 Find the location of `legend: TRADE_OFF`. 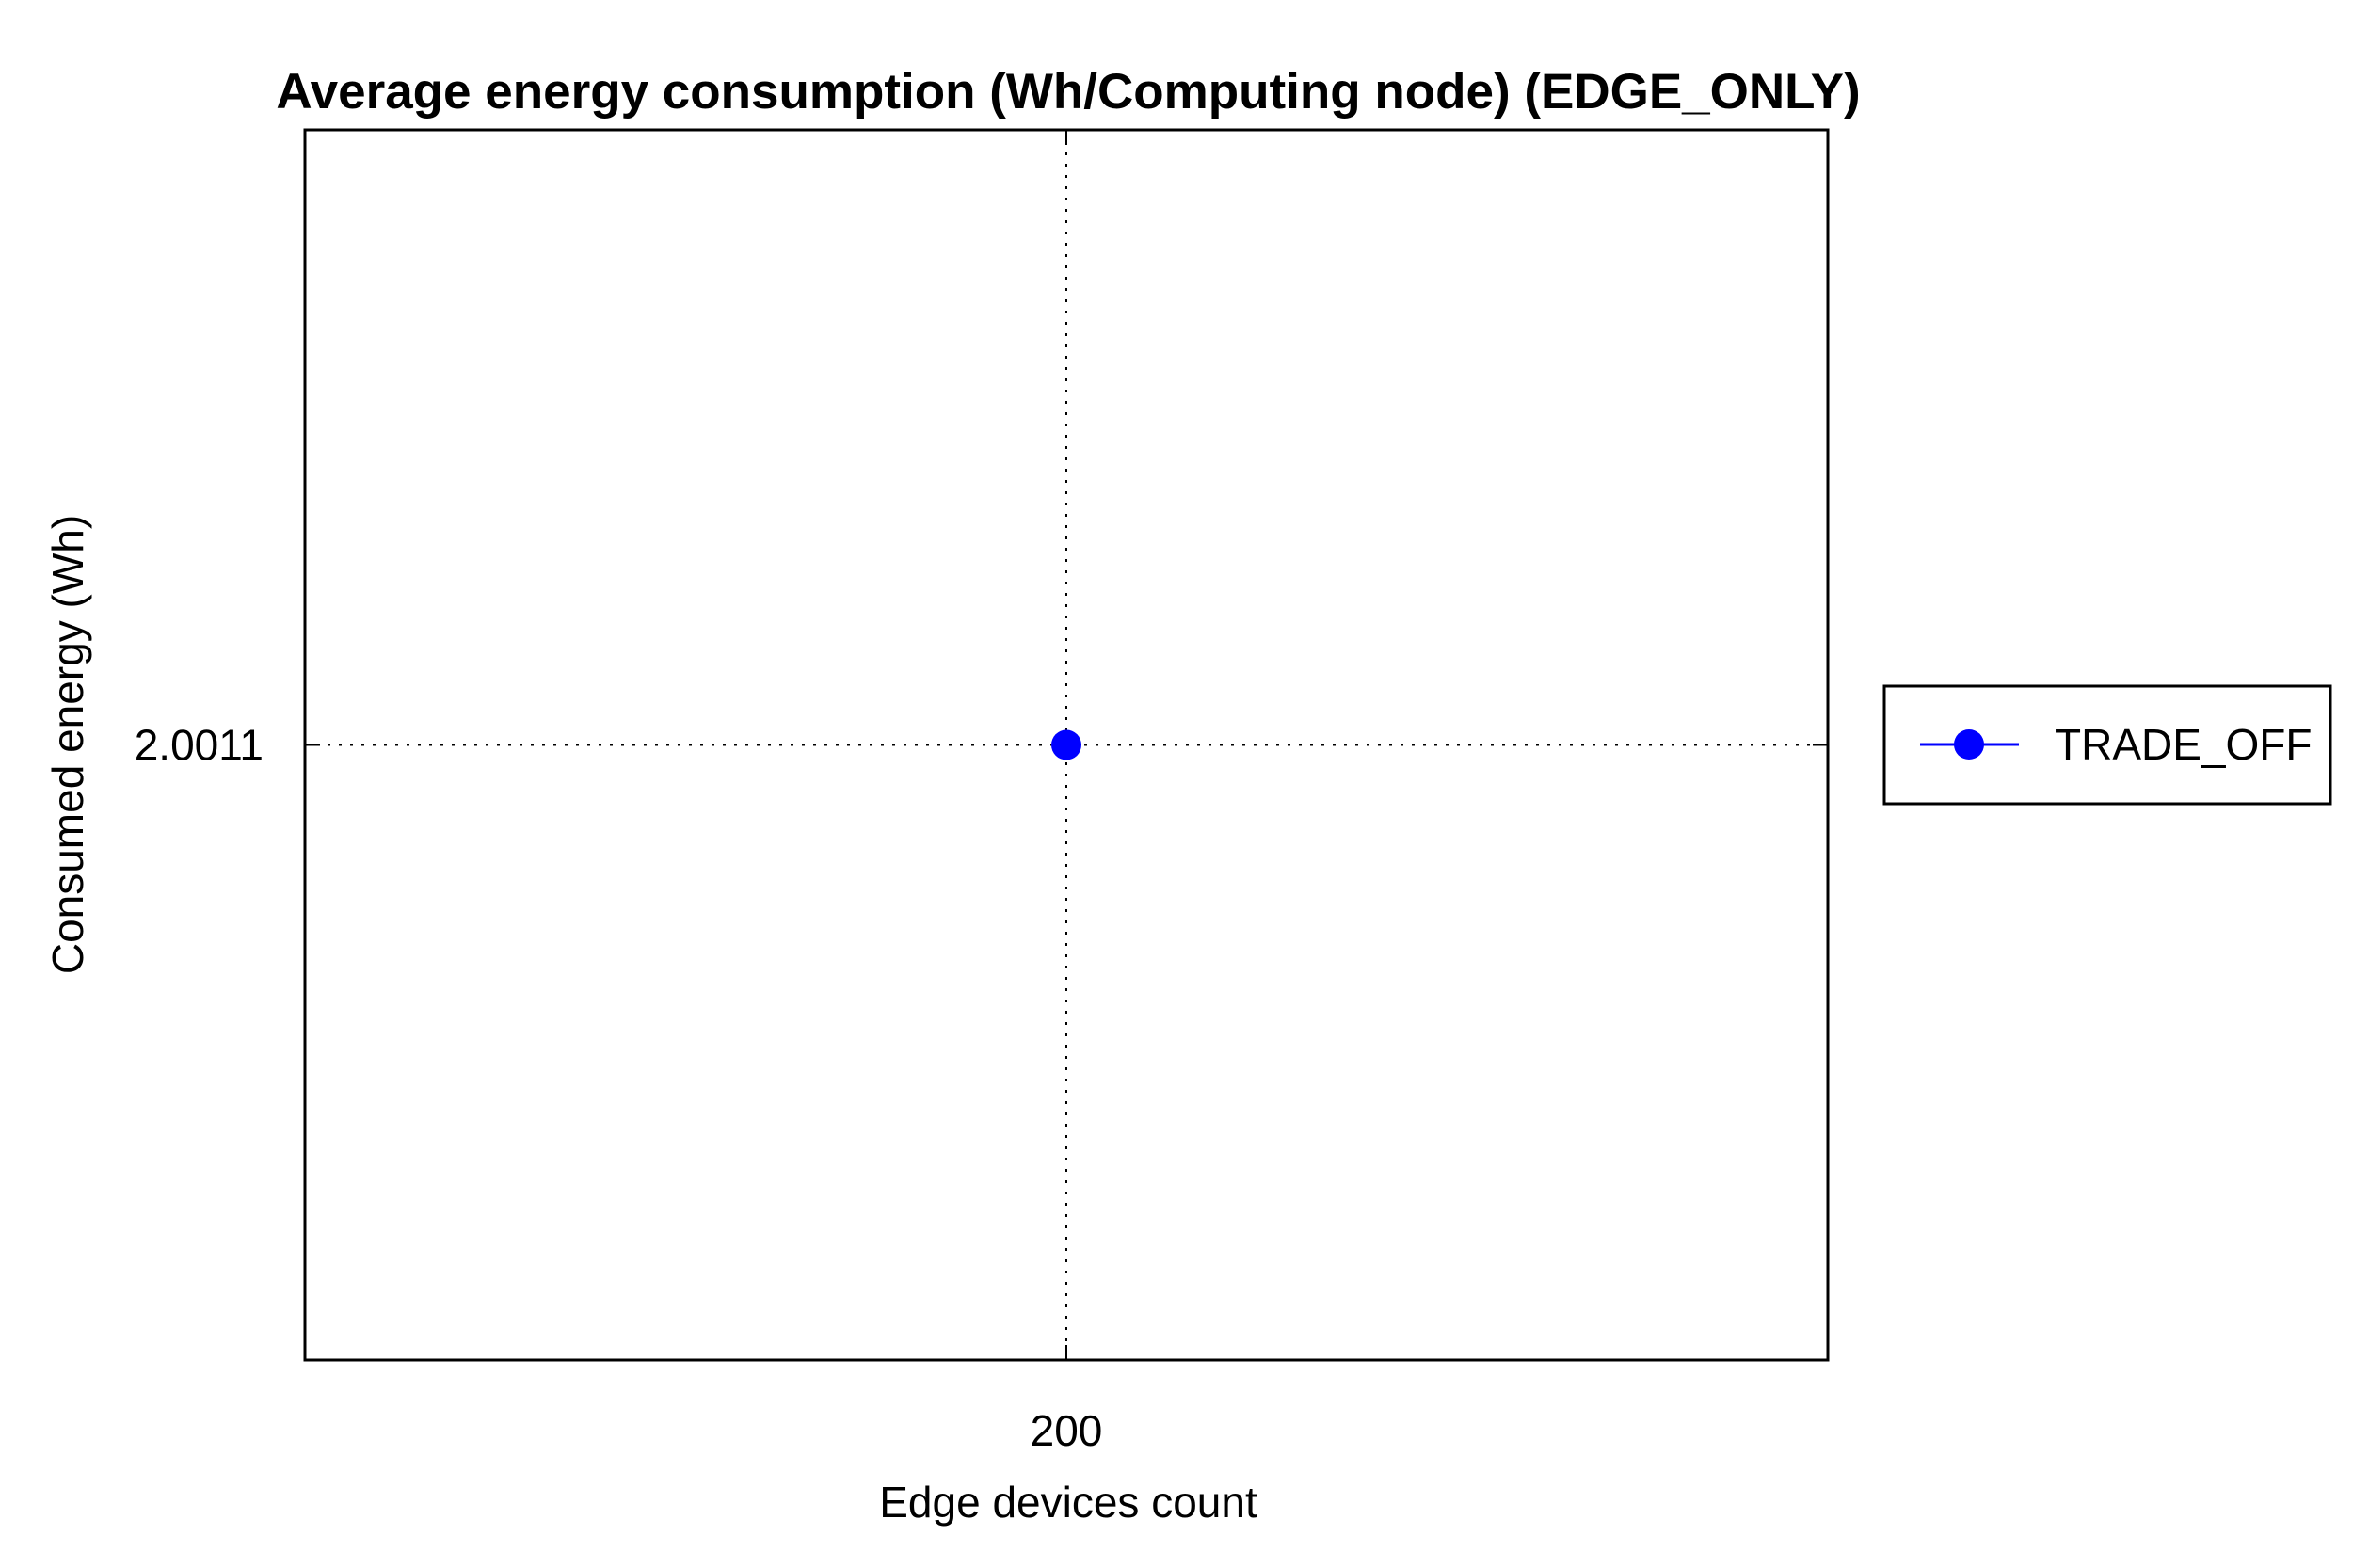

legend: TRADE_OFF is located at coordinates (2107, 745).